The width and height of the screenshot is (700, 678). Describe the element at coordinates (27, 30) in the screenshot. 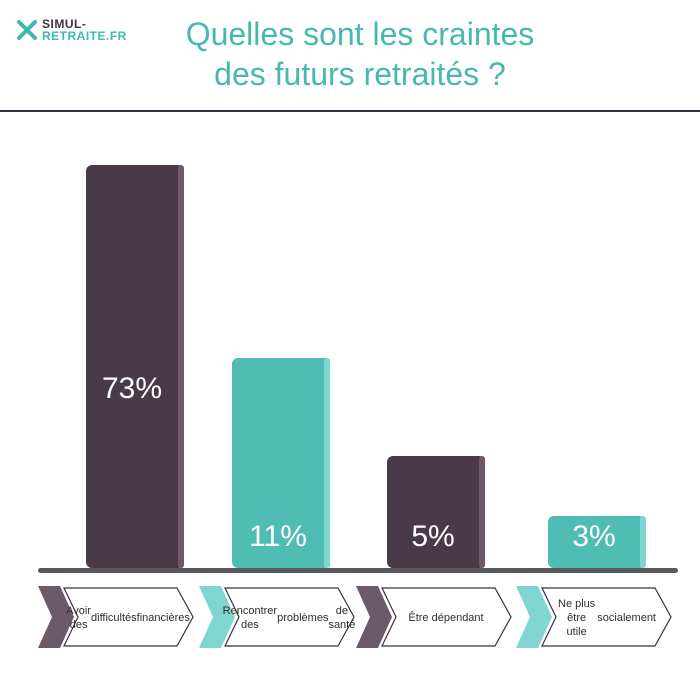

I see `logo-cross-icon` at that location.